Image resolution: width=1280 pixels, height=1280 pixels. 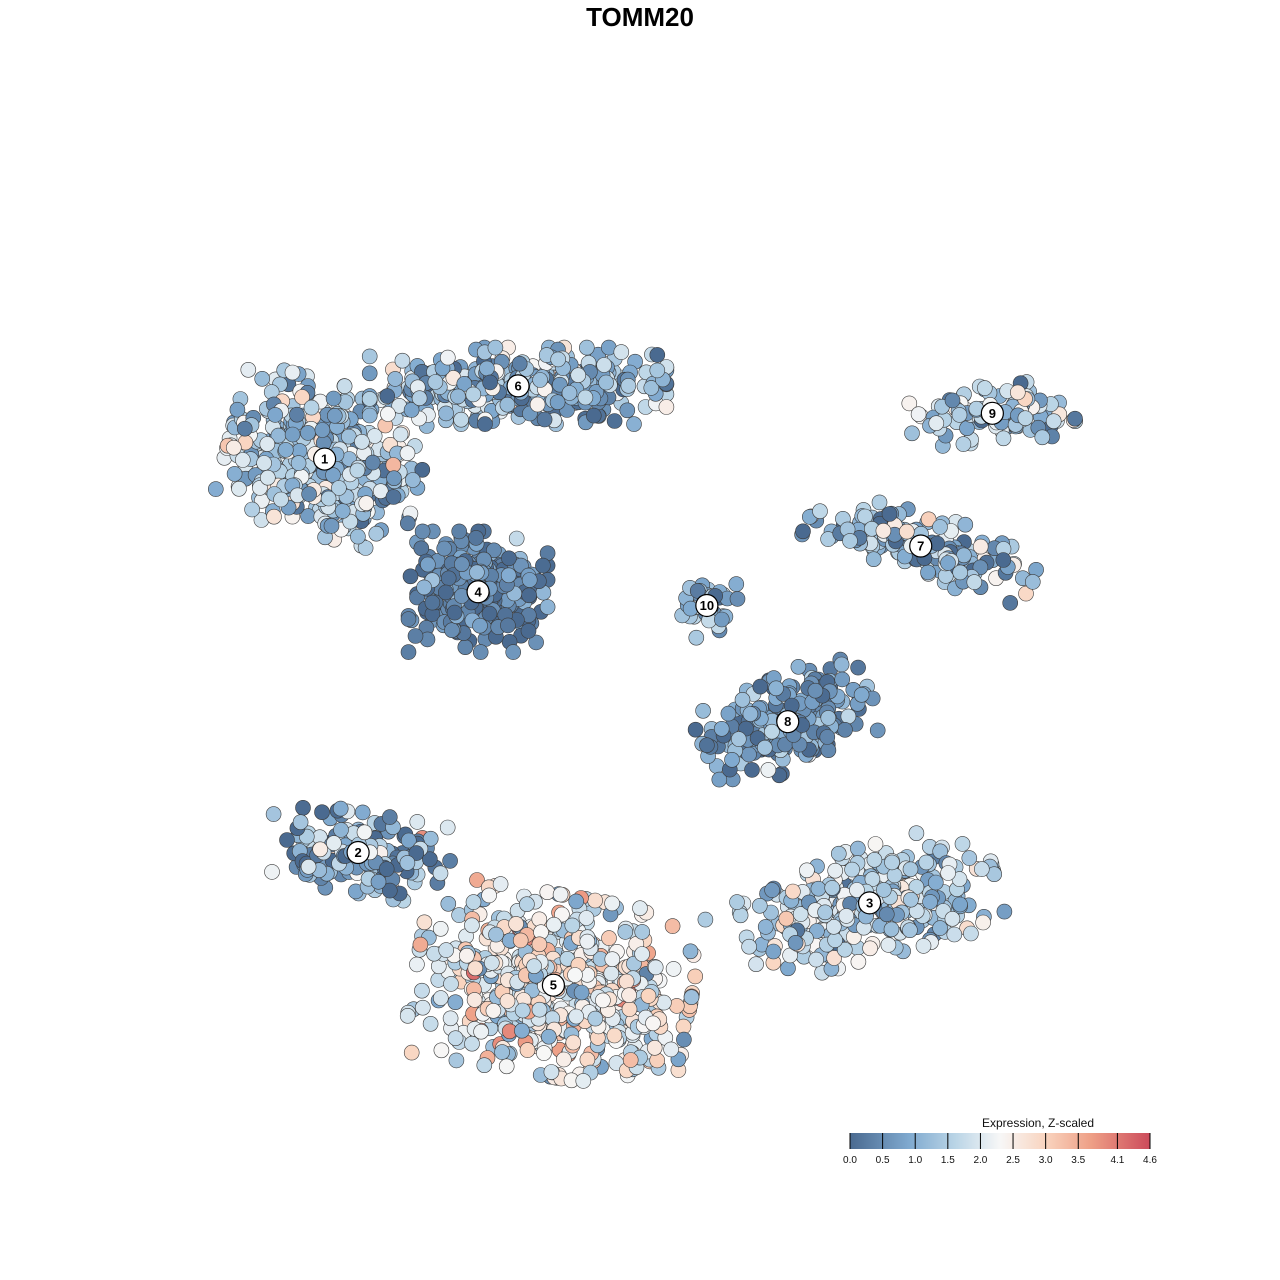 I want to click on legend-tick-label: 0.0, so click(x=850, y=1160).